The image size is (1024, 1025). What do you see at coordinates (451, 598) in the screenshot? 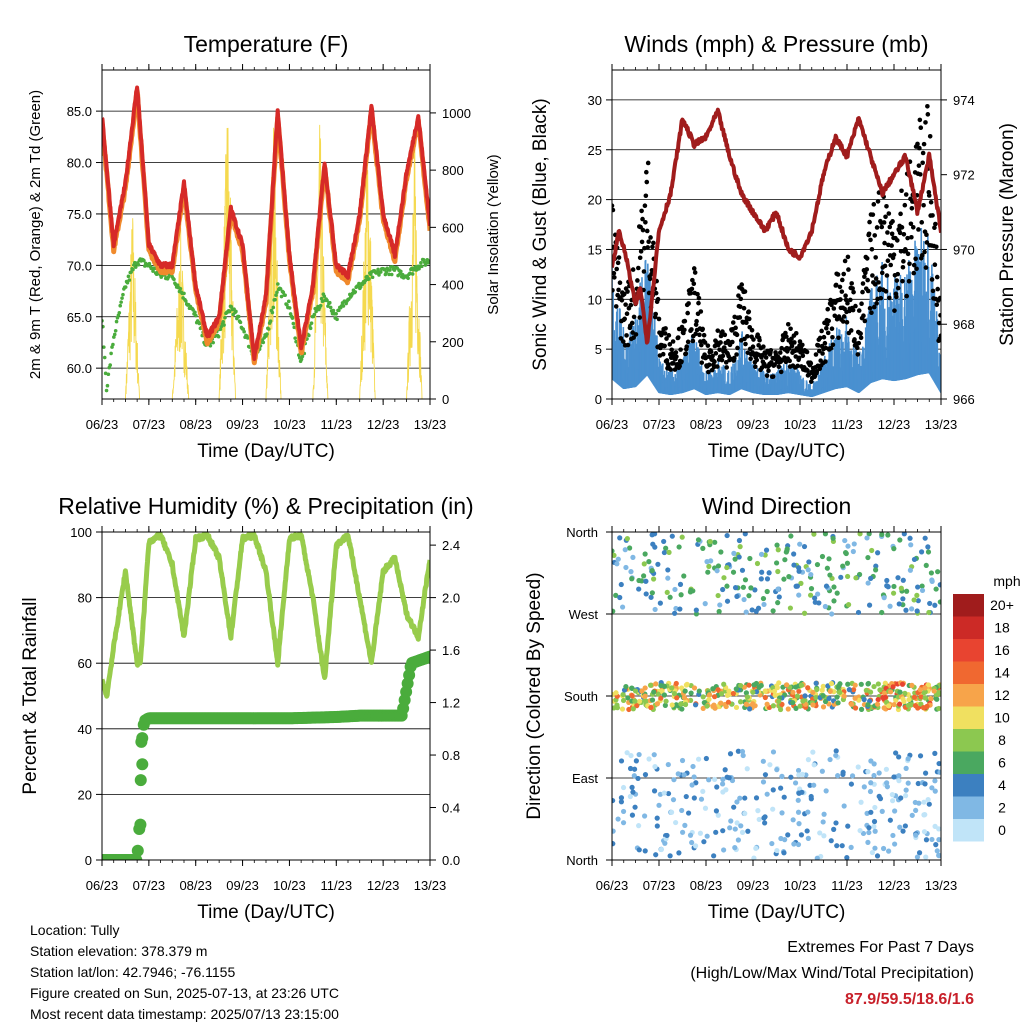
I see `humidity-y2tick-label: 2.0` at bounding box center [451, 598].